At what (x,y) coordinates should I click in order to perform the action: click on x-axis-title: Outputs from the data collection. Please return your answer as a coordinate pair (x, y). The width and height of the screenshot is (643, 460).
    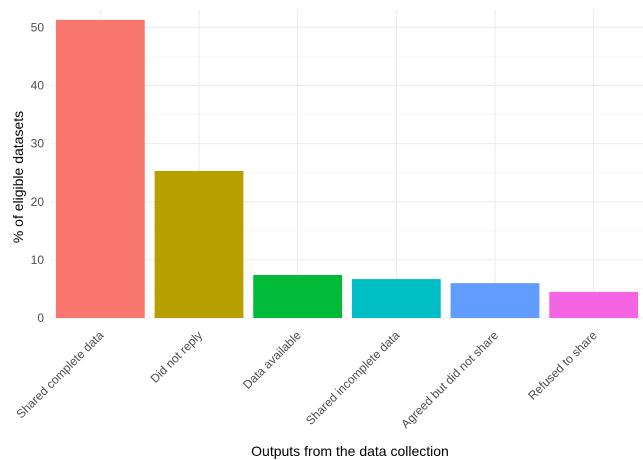
    Looking at the image, I should click on (350, 451).